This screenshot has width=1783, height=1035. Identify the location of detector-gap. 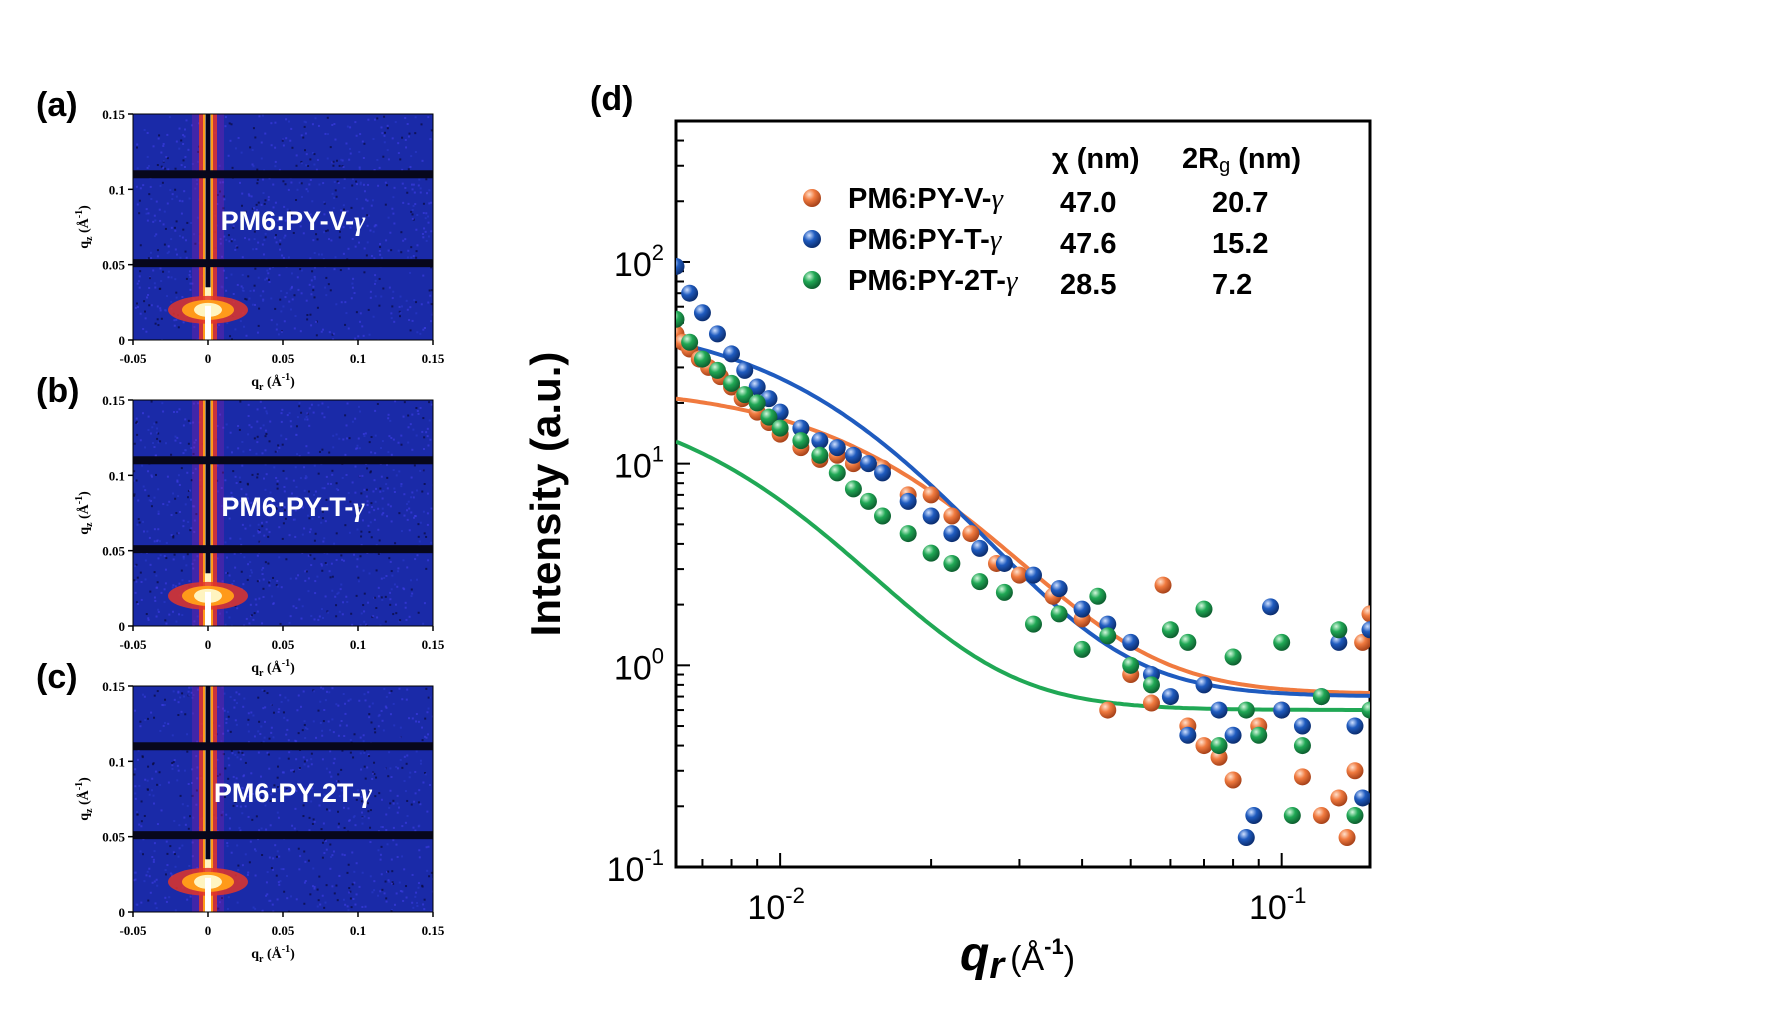
(283, 746).